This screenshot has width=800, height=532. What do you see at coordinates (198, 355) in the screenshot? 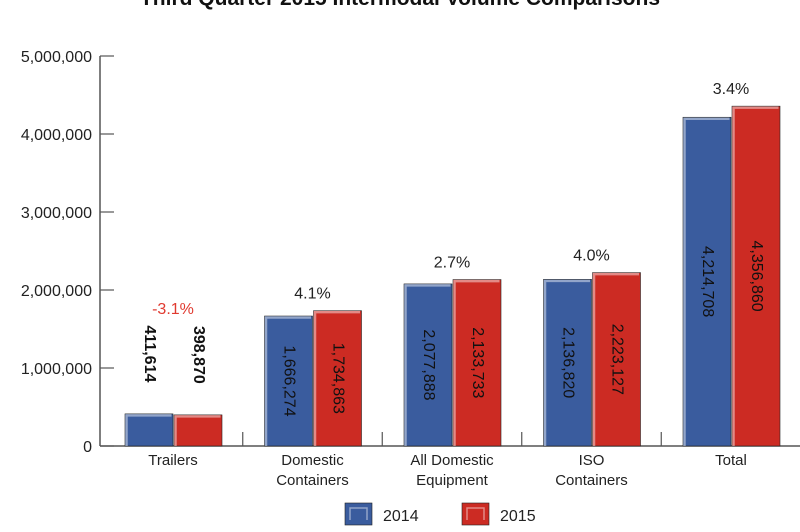
I see `data-label: 398,870` at bounding box center [198, 355].